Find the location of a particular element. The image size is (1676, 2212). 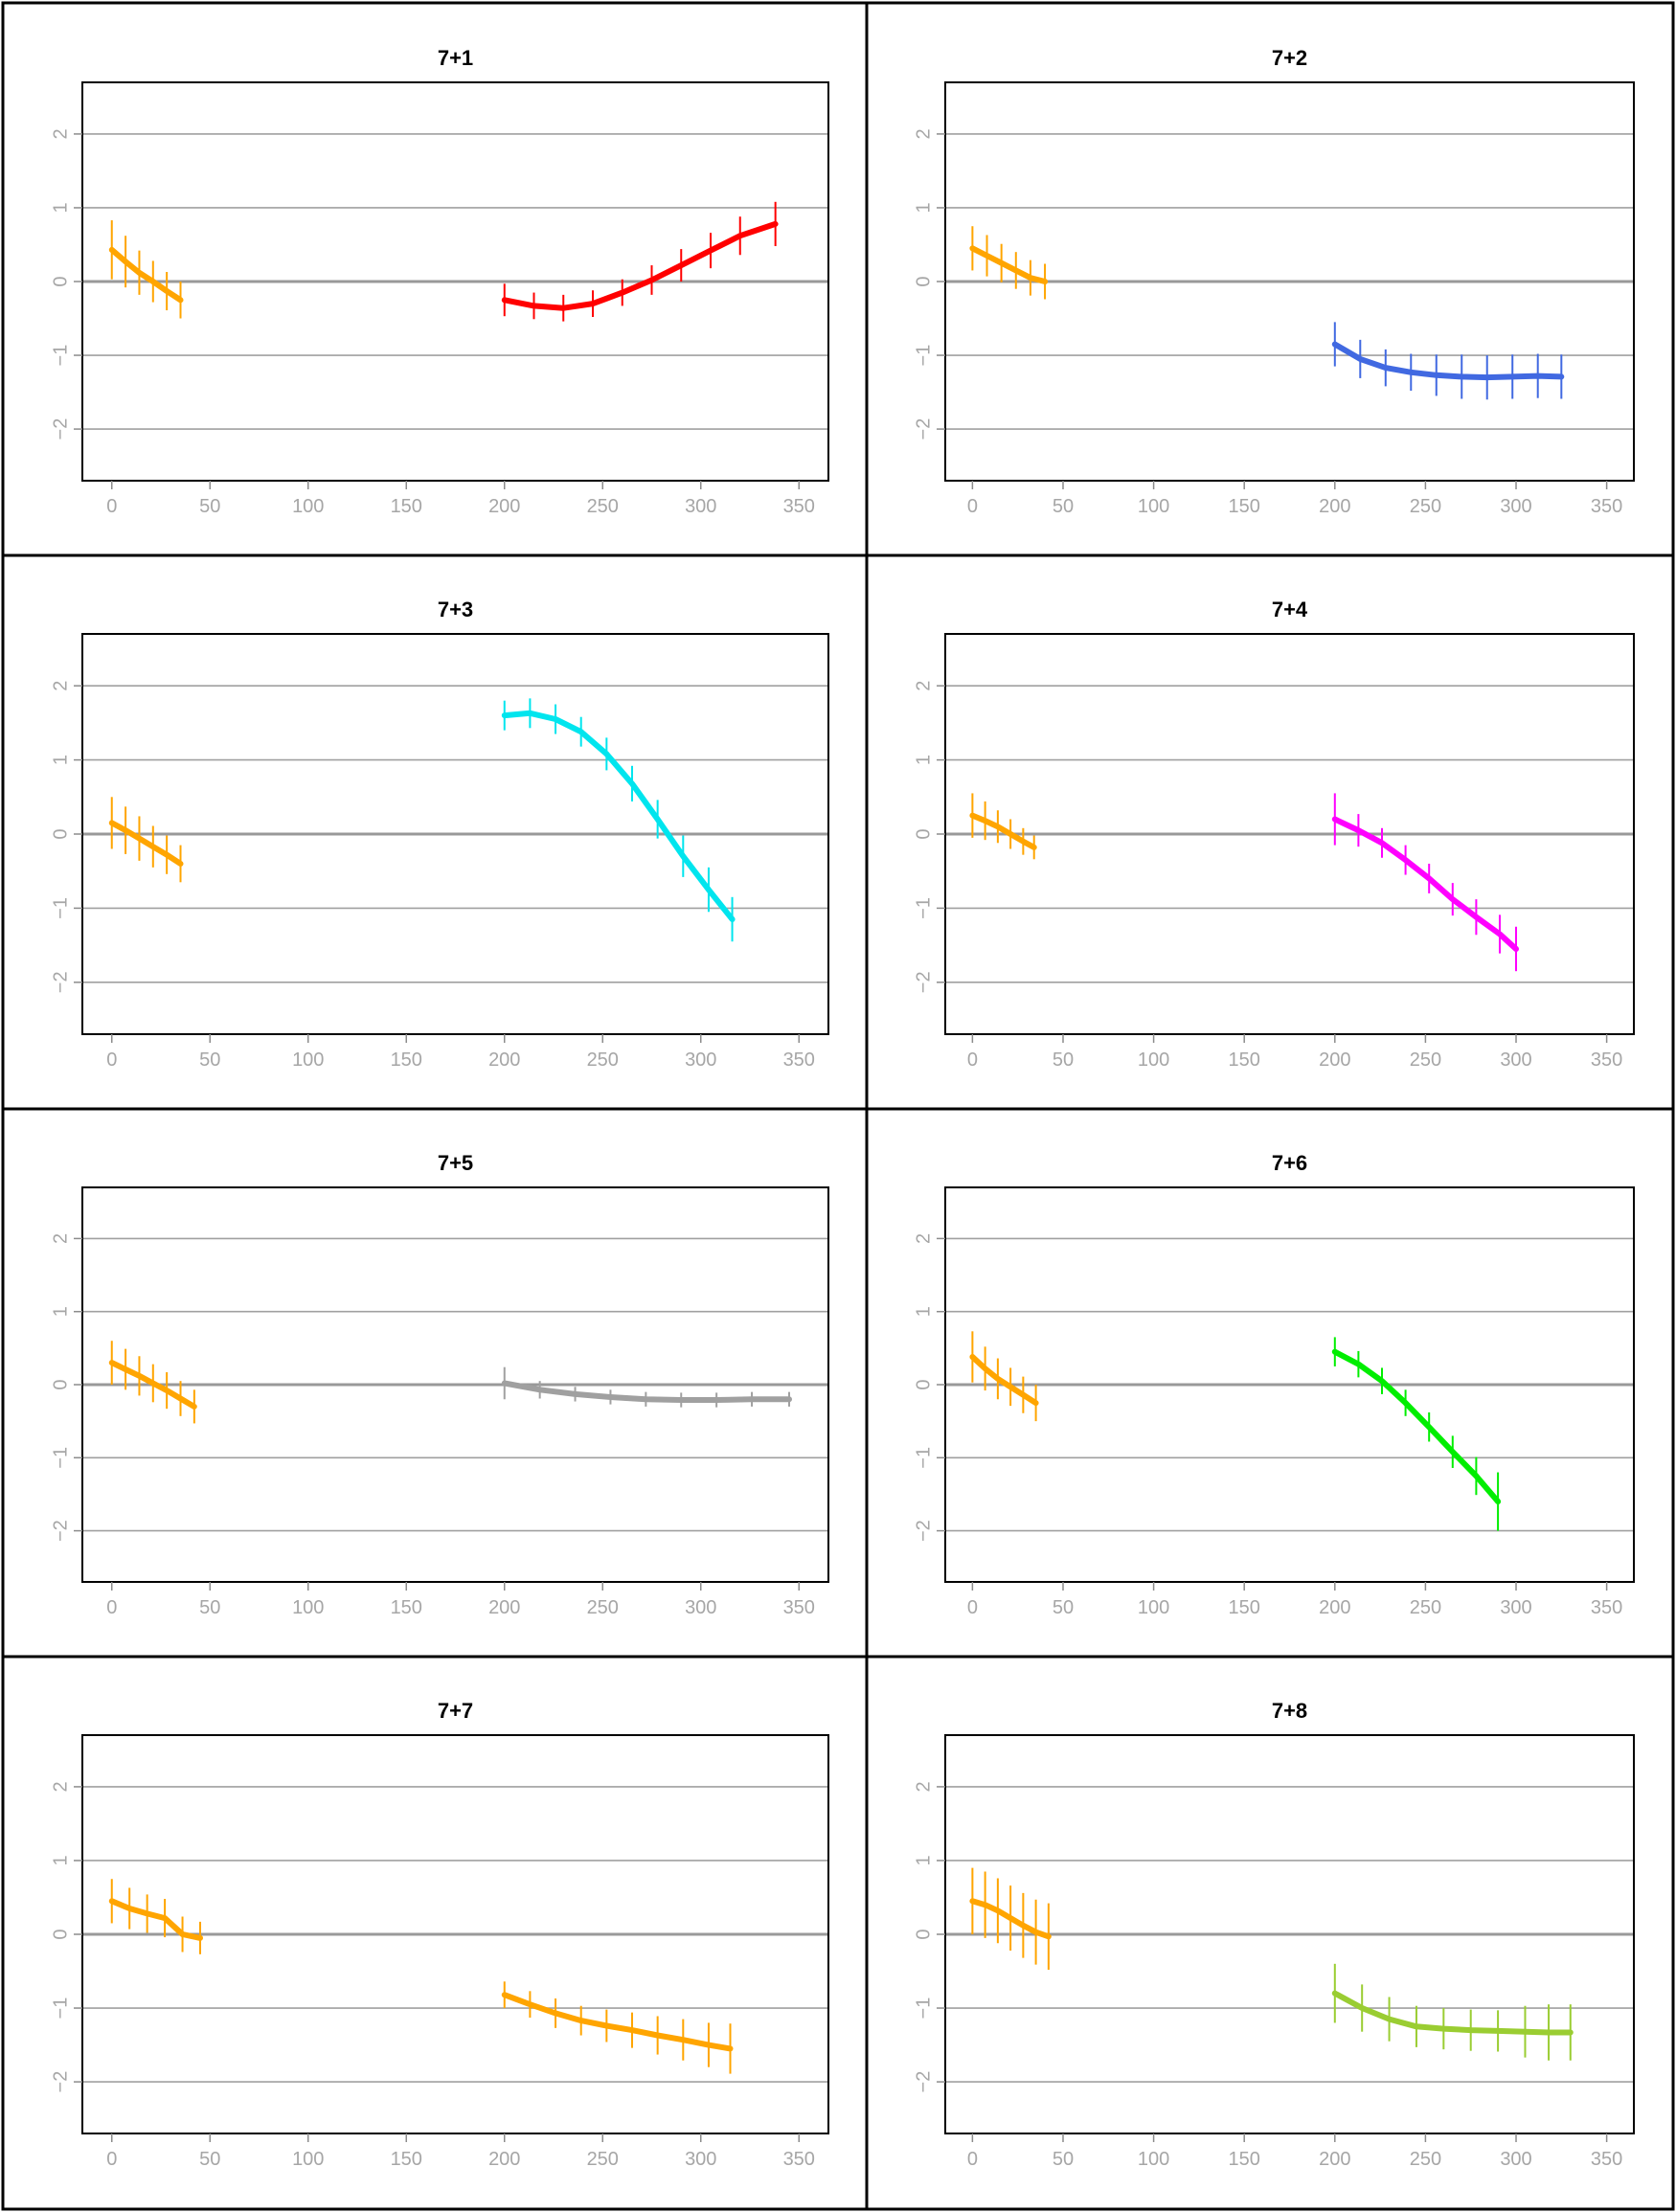

chart-title: 7+5 is located at coordinates (455, 1163).